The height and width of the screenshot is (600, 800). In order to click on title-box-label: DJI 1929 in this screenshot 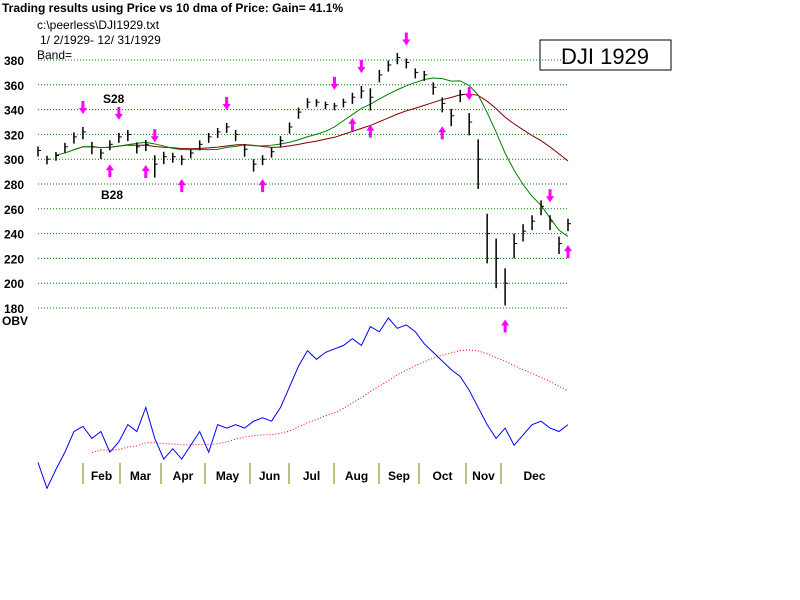, I will do `click(605, 56)`.